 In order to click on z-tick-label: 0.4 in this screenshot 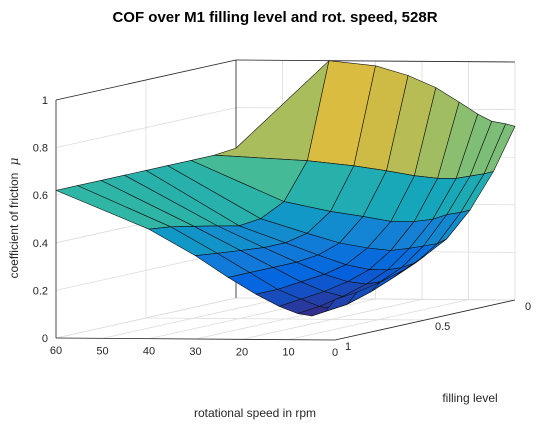, I will do `click(40, 244)`.